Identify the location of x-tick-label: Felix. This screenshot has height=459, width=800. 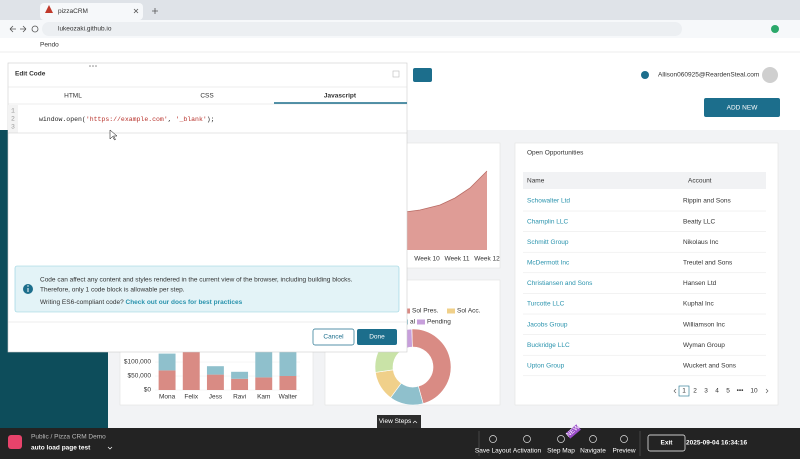
(191, 397).